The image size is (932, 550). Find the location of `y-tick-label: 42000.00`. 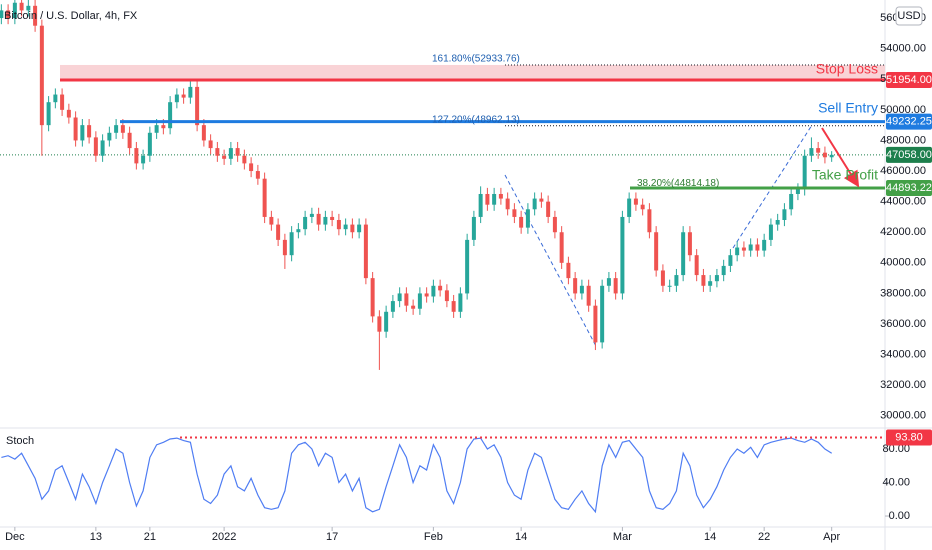

y-tick-label: 42000.00 is located at coordinates (903, 232).